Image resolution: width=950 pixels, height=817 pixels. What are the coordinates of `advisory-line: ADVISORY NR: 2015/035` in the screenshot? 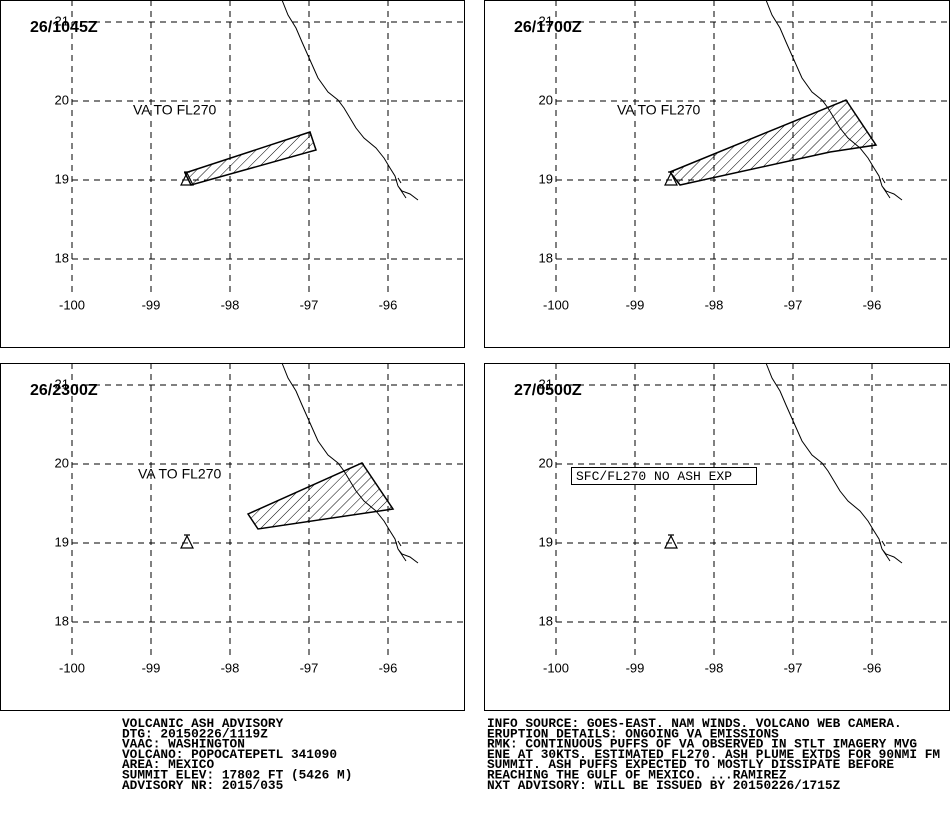 It's located at (203, 785).